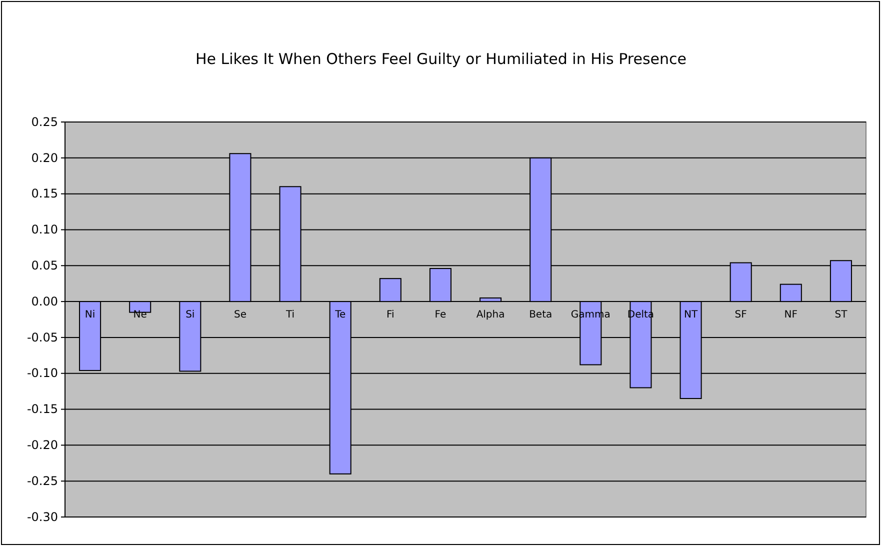 The height and width of the screenshot is (548, 882). What do you see at coordinates (340, 315) in the screenshot?
I see `x-tick-label: Te` at bounding box center [340, 315].